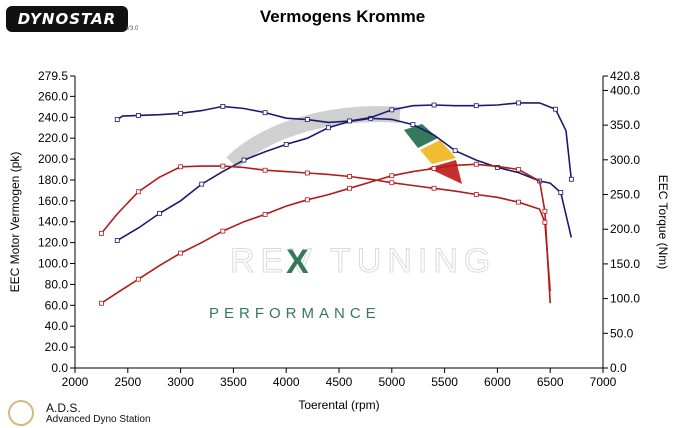 Image resolution: width=685 pixels, height=428 pixels. I want to click on y-tick-label-right: 250.0, so click(625, 195).